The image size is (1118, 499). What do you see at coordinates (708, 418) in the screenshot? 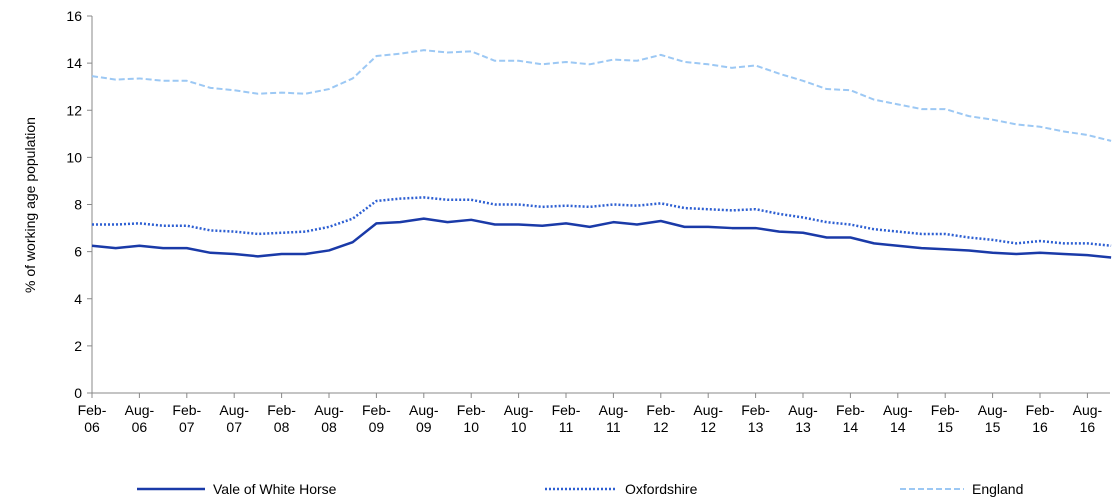
I see `x-tick-label: Aug-12` at bounding box center [708, 418].